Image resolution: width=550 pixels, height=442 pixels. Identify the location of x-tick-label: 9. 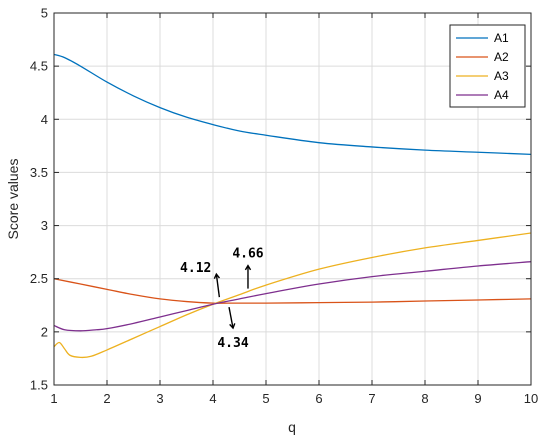
(477, 398).